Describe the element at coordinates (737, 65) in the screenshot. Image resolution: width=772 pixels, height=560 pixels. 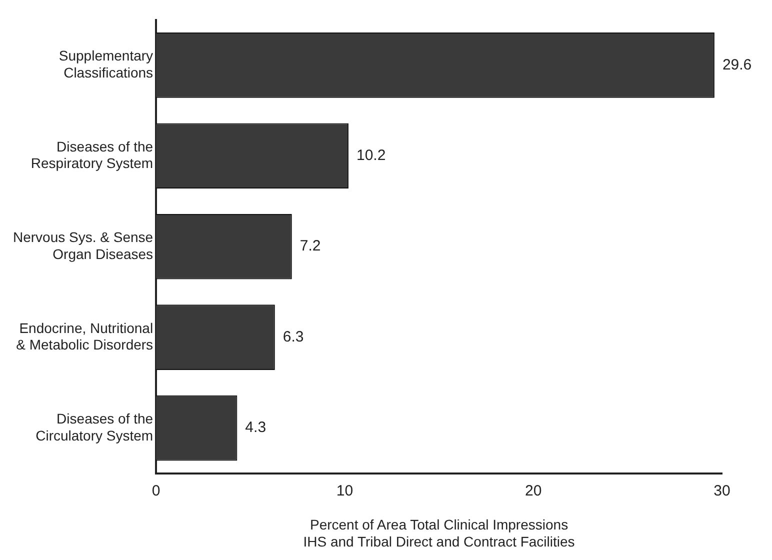
I see `data-label: 29.6` at that location.